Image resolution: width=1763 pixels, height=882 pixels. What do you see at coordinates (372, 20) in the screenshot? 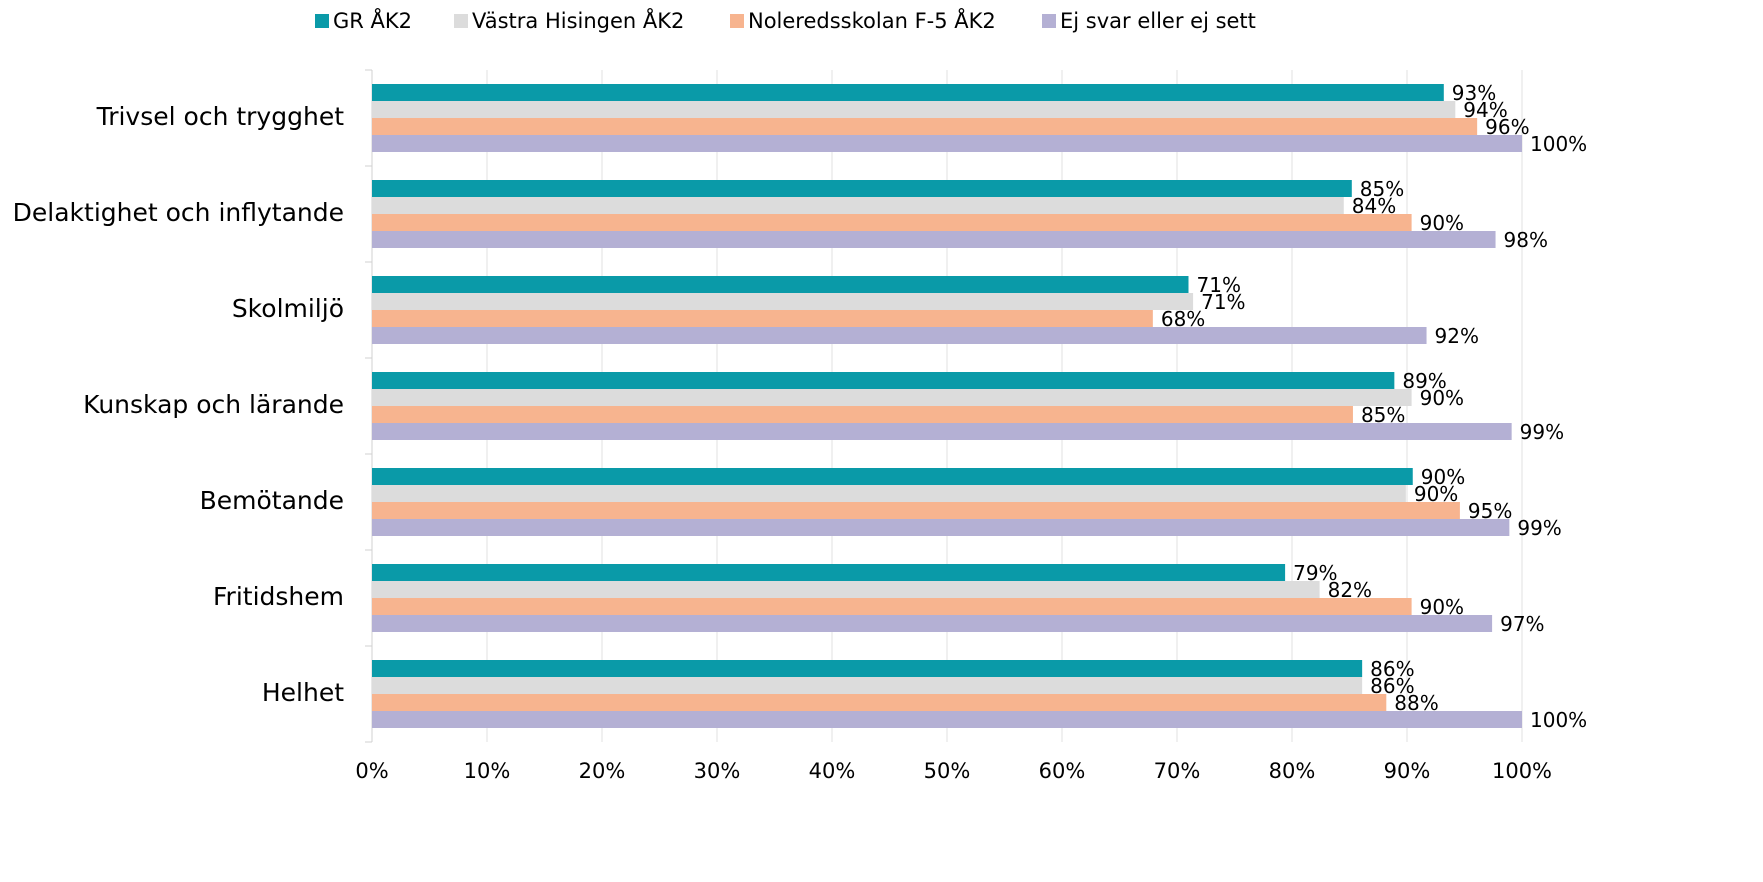
I see `legend-label: GR ÅK2` at bounding box center [372, 20].